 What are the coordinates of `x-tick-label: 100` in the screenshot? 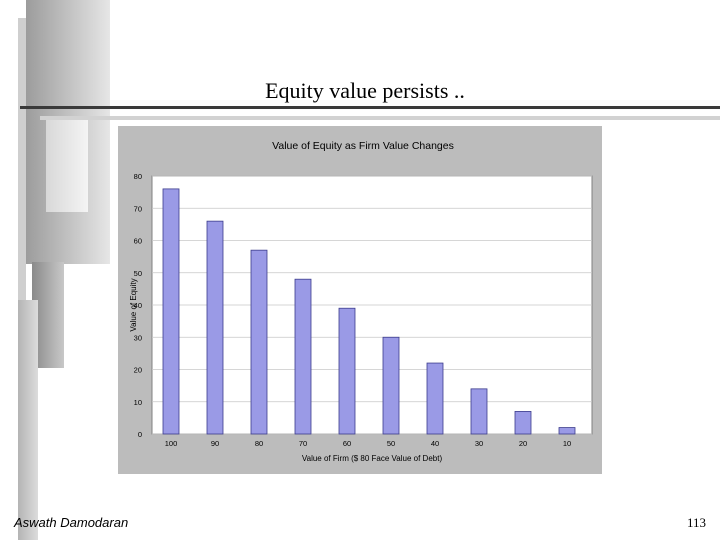 It's located at (171, 443).